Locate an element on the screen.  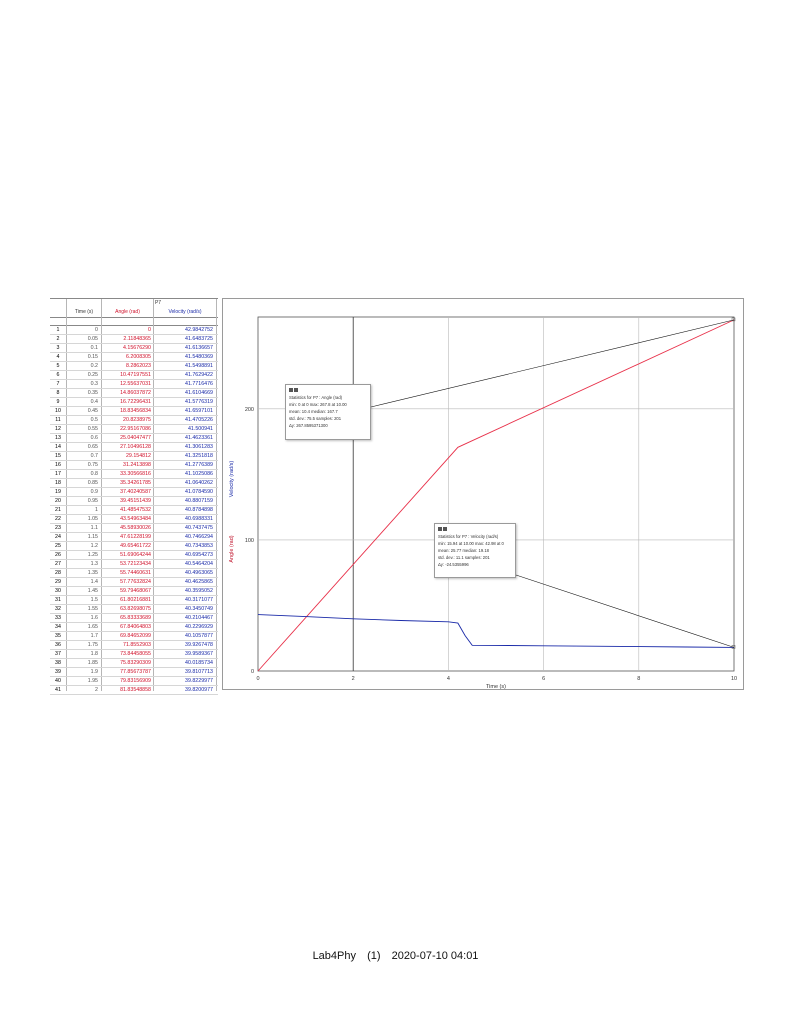
angle-cell: 2.11848365 is located at coordinates (137, 339).